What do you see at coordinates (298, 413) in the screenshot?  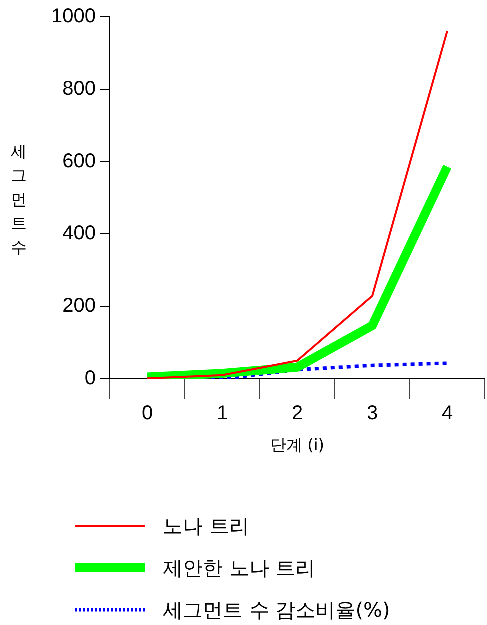 I see `x-tick-label: 2` at bounding box center [298, 413].